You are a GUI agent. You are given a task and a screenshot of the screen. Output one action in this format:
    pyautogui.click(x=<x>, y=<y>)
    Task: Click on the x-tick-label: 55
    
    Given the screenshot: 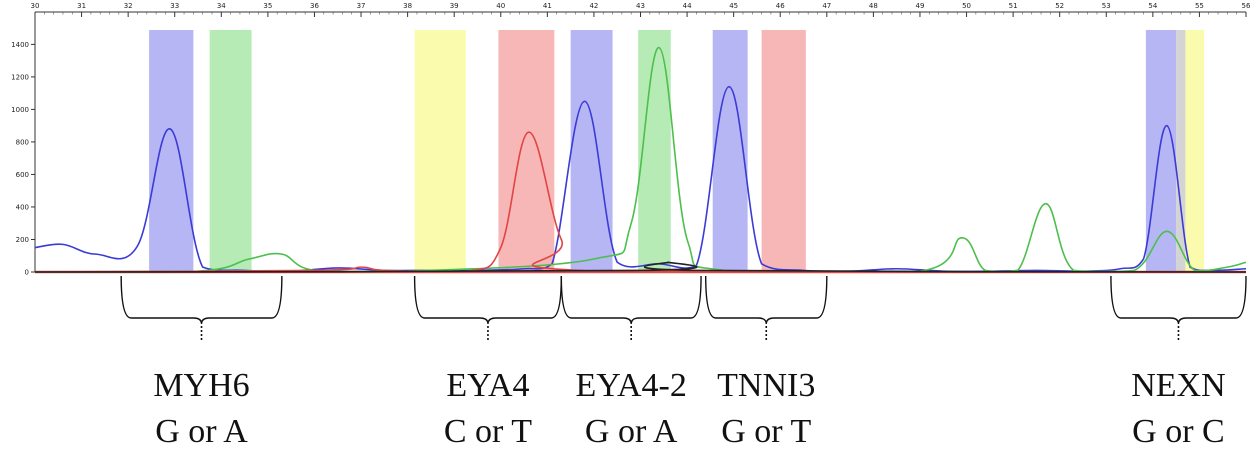 What is the action you would take?
    pyautogui.click(x=1199, y=6)
    